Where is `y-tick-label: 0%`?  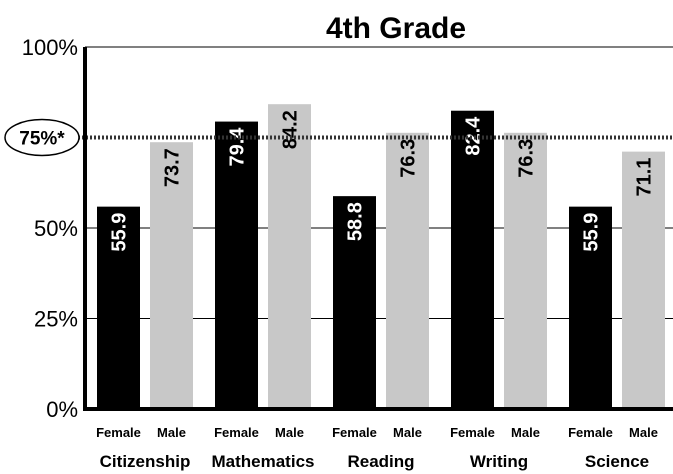
y-tick-label: 0% is located at coordinates (62, 409).